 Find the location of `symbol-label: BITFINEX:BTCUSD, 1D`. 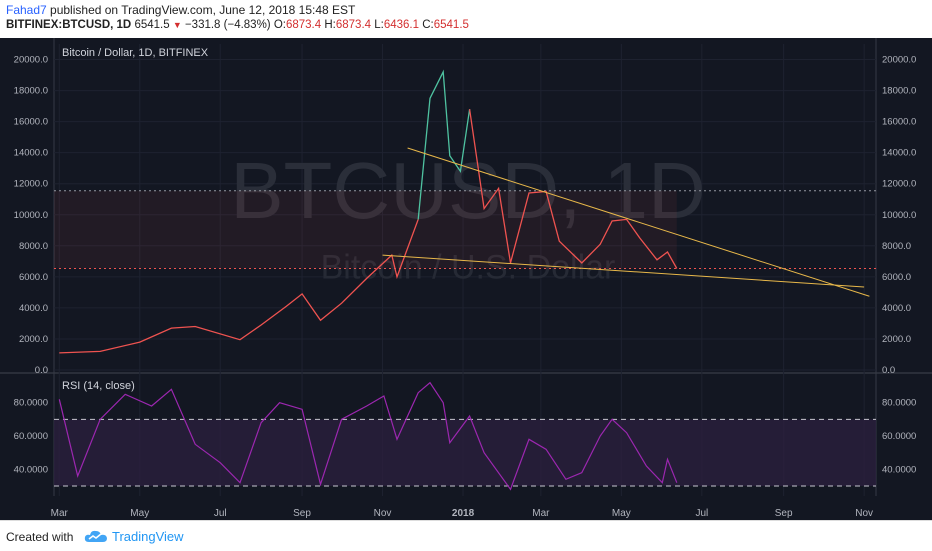

symbol-label: BITFINEX:BTCUSD, 1D is located at coordinates (69, 25).